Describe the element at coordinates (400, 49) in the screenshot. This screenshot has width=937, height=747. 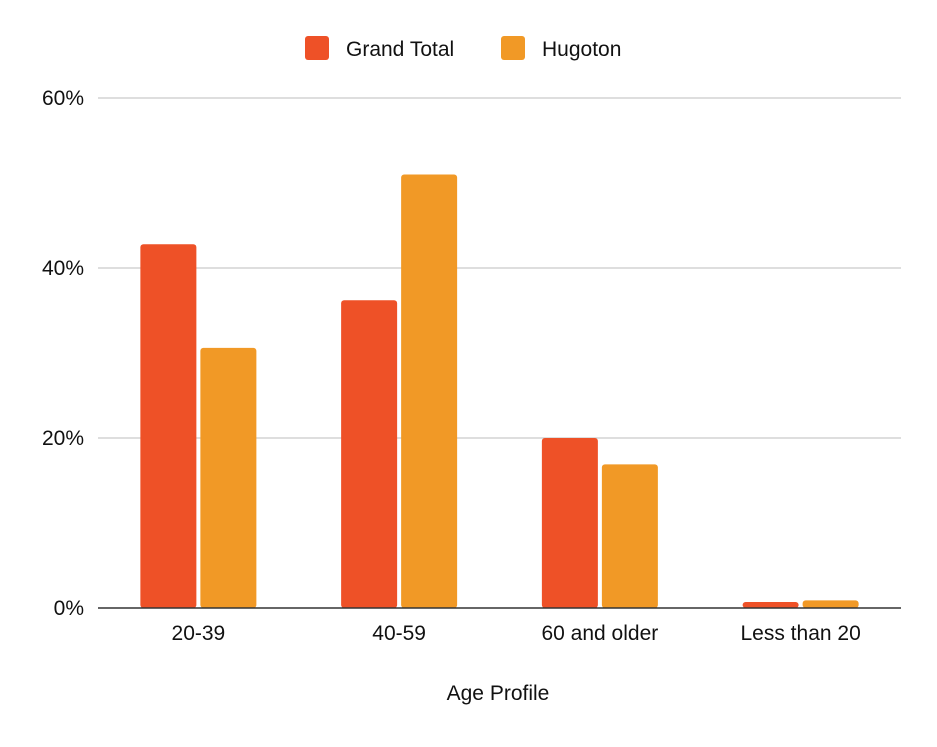
I see `legend-label: Grand Total` at that location.